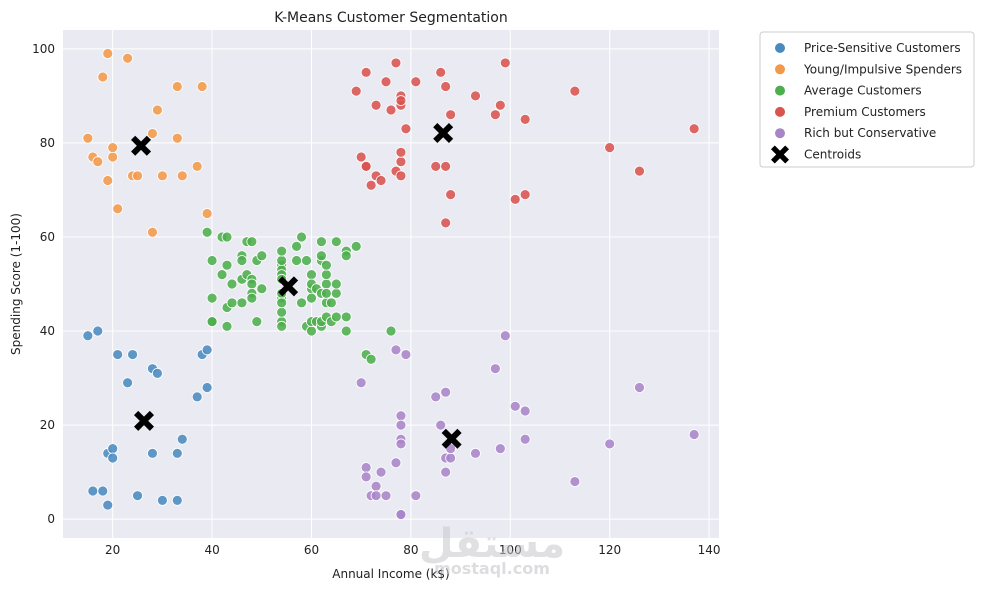 This screenshot has height=590, width=984. What do you see at coordinates (43, 49) in the screenshot?
I see `y-tick-label: 100` at bounding box center [43, 49].